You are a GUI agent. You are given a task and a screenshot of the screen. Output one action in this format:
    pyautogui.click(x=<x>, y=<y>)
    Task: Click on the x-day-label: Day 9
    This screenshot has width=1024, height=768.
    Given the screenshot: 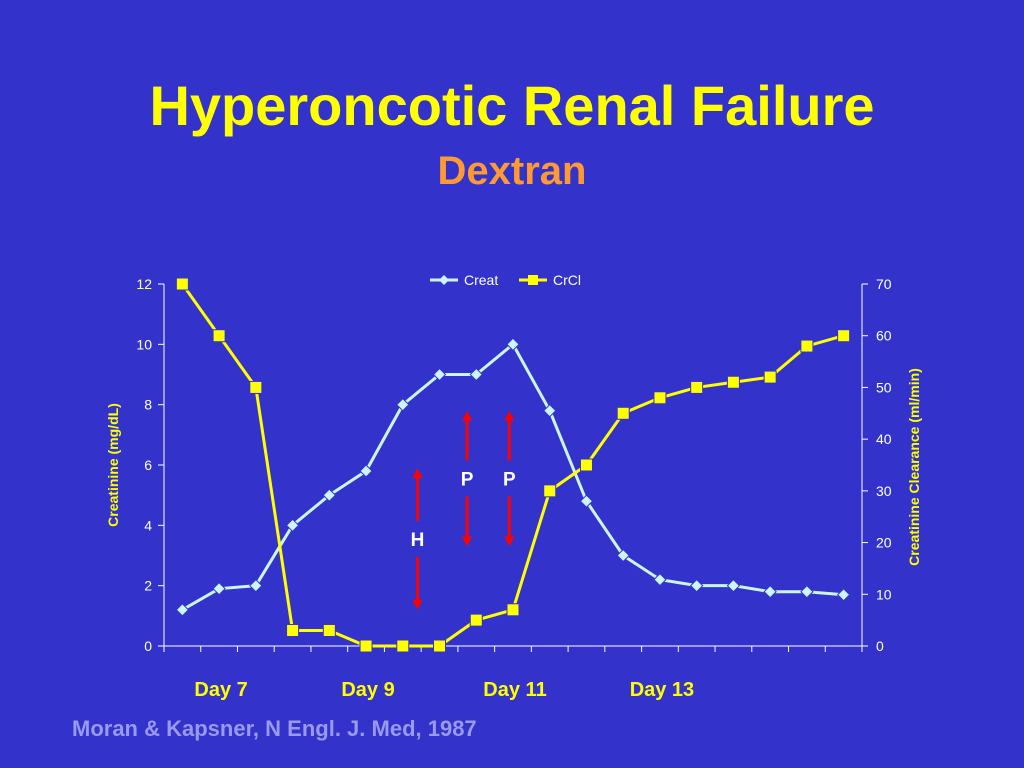 What is the action you would take?
    pyautogui.click(x=367, y=690)
    